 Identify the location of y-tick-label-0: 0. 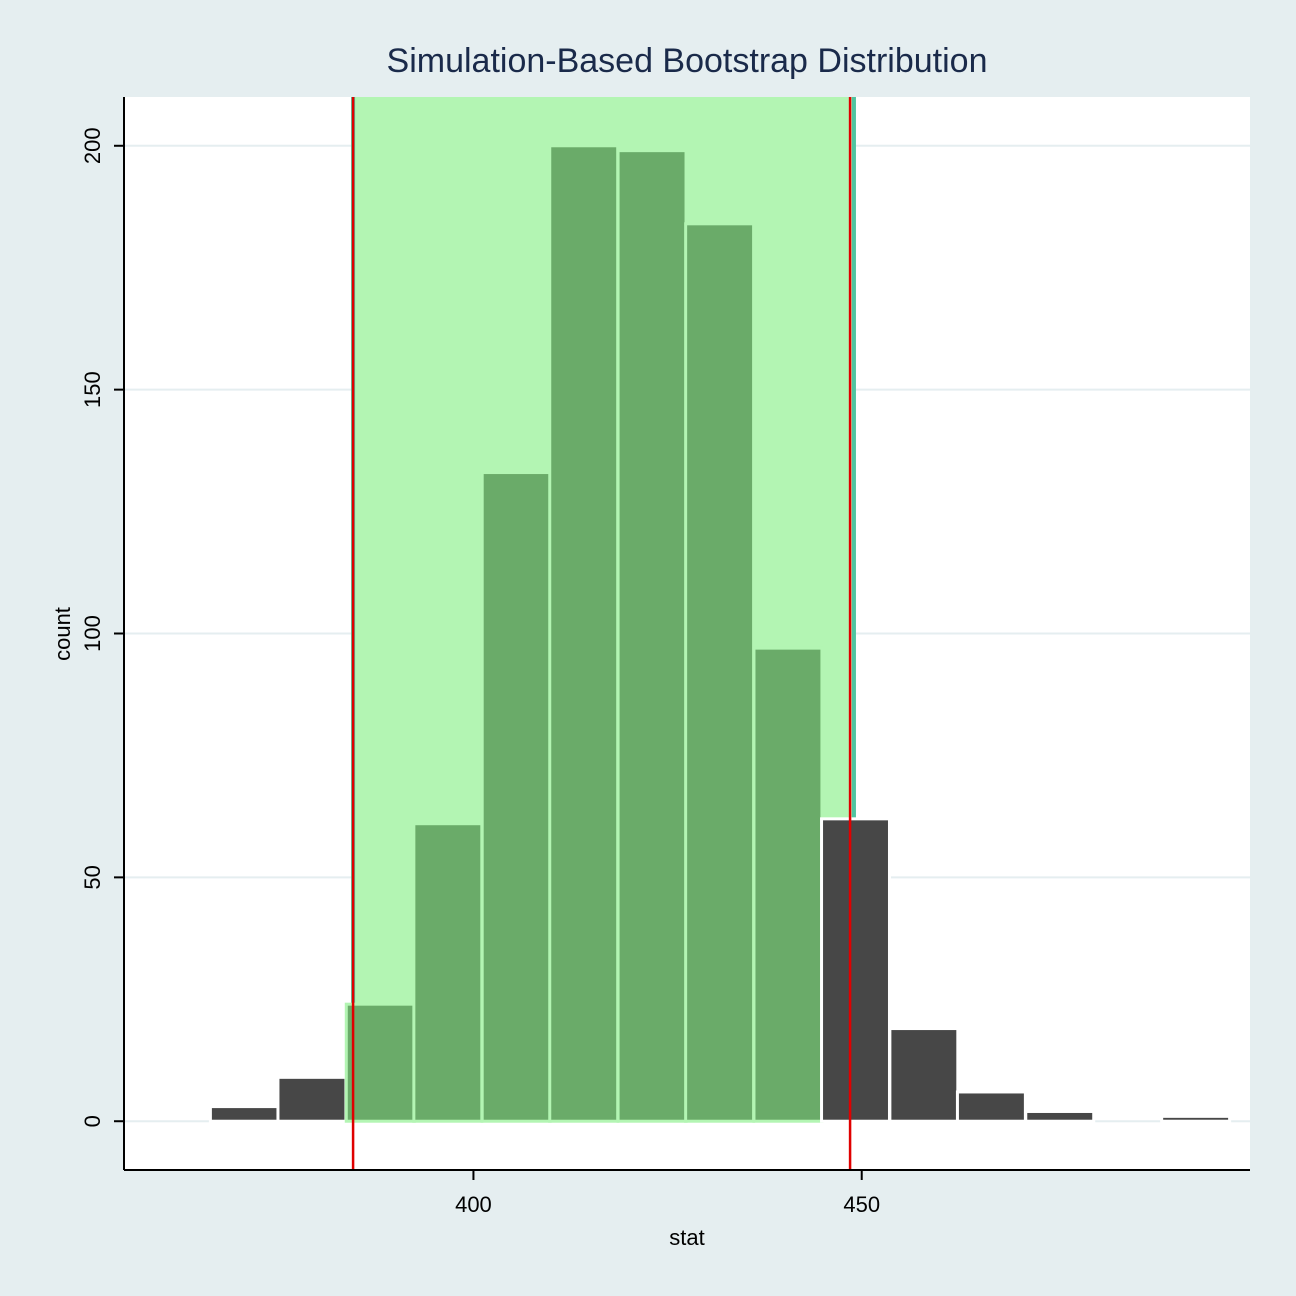
(92, 1121).